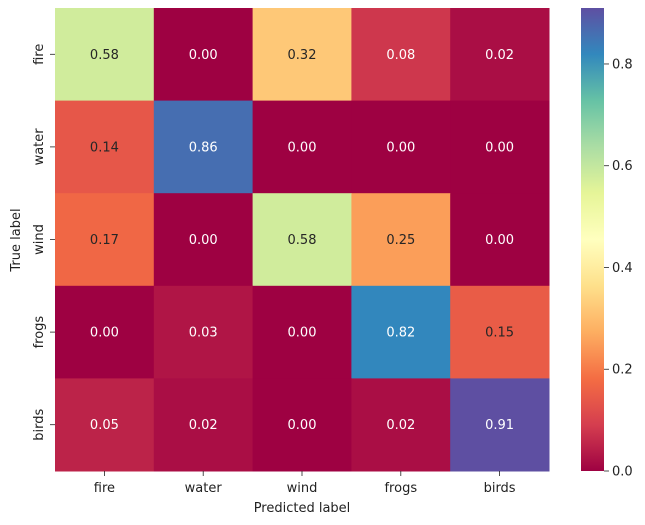 The height and width of the screenshot is (525, 645). I want to click on heatmap-cell-fire-frogs, so click(401, 55).